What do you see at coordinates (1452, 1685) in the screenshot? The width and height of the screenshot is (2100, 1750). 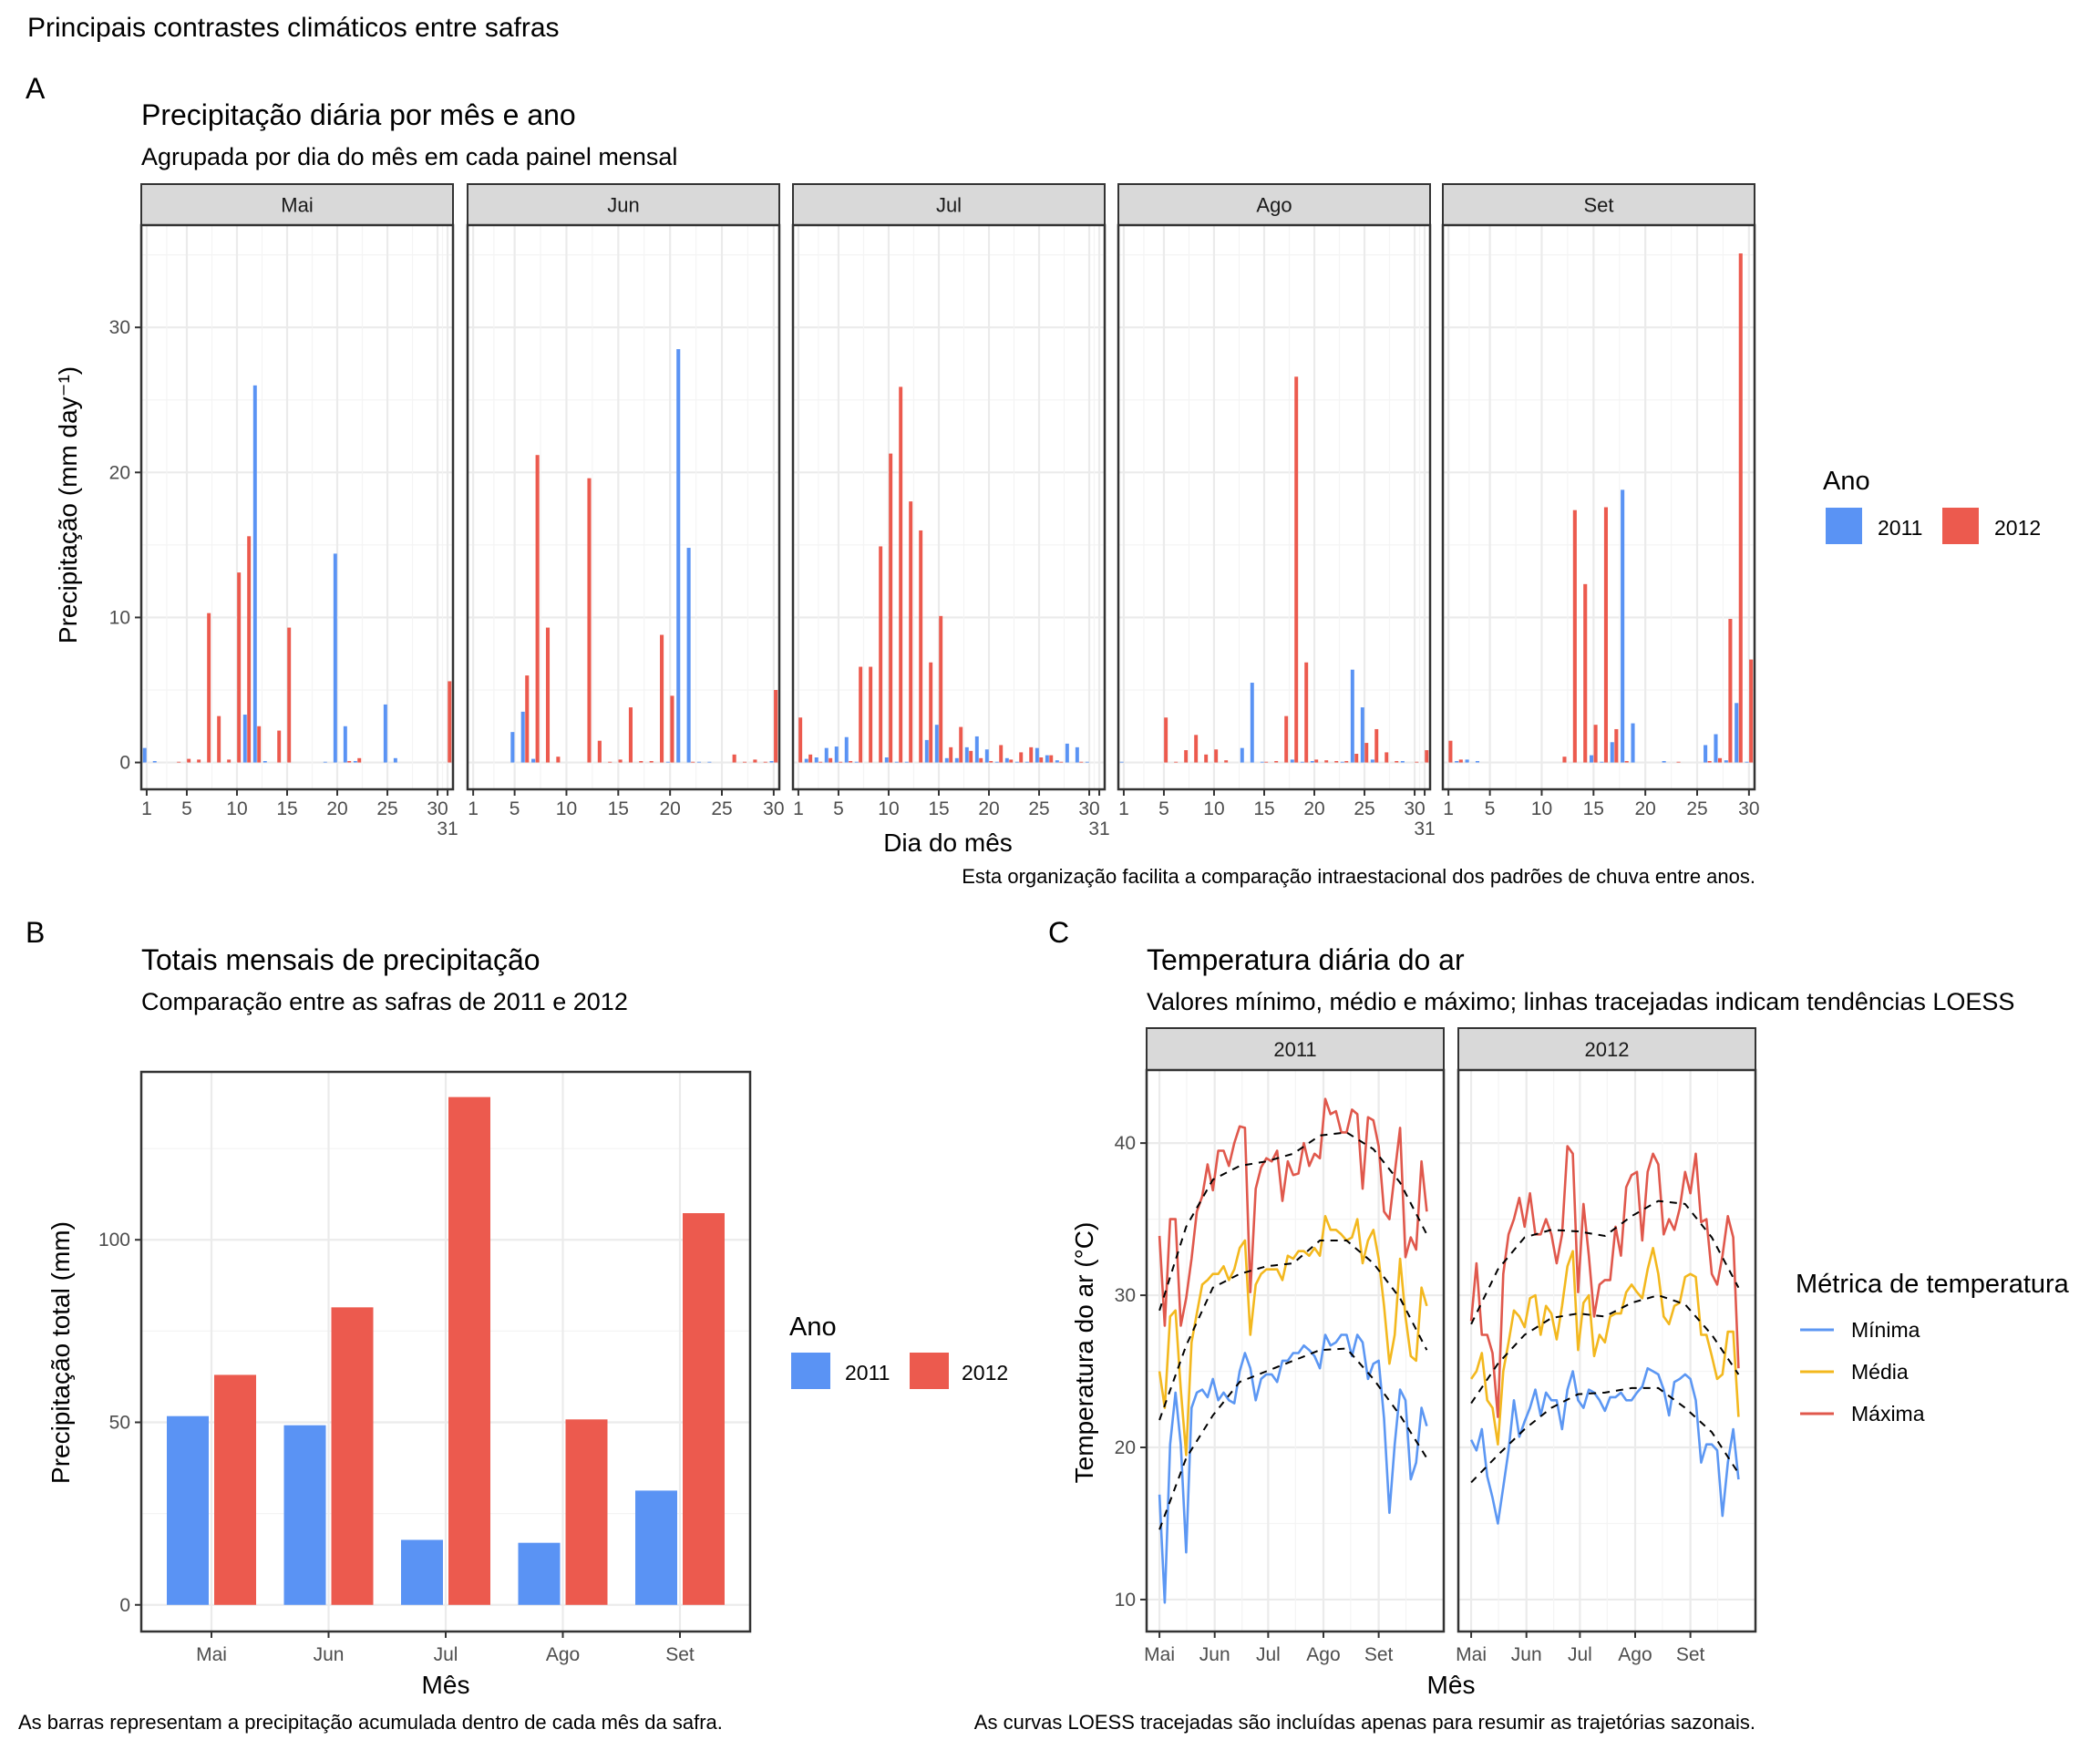 I see `panel-c-x-axis-title: Mês` at bounding box center [1452, 1685].